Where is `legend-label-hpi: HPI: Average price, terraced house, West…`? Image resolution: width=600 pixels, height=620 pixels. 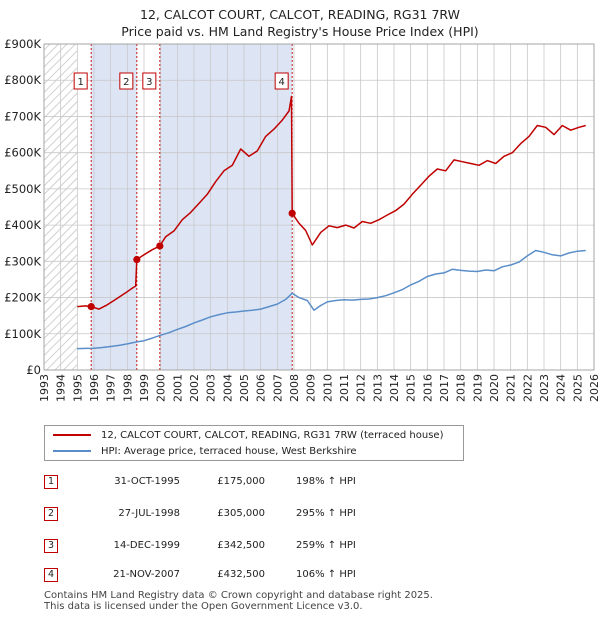 legend-label-hpi: HPI: Average price, terraced house, West… is located at coordinates (229, 451).